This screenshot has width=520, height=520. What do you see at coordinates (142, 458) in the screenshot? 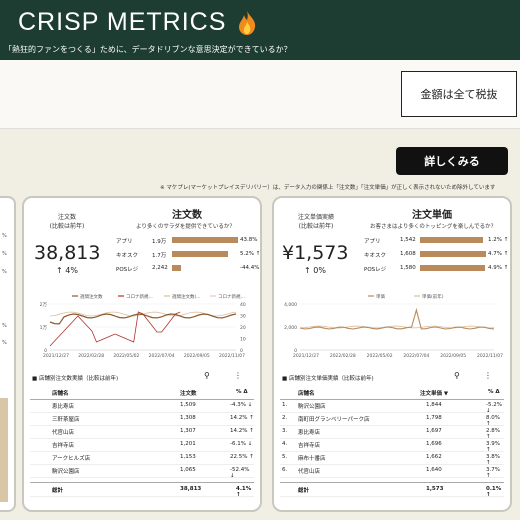
I see `table-row: アークヒルズ店 1,153 22.5% ↑` at bounding box center [142, 458].